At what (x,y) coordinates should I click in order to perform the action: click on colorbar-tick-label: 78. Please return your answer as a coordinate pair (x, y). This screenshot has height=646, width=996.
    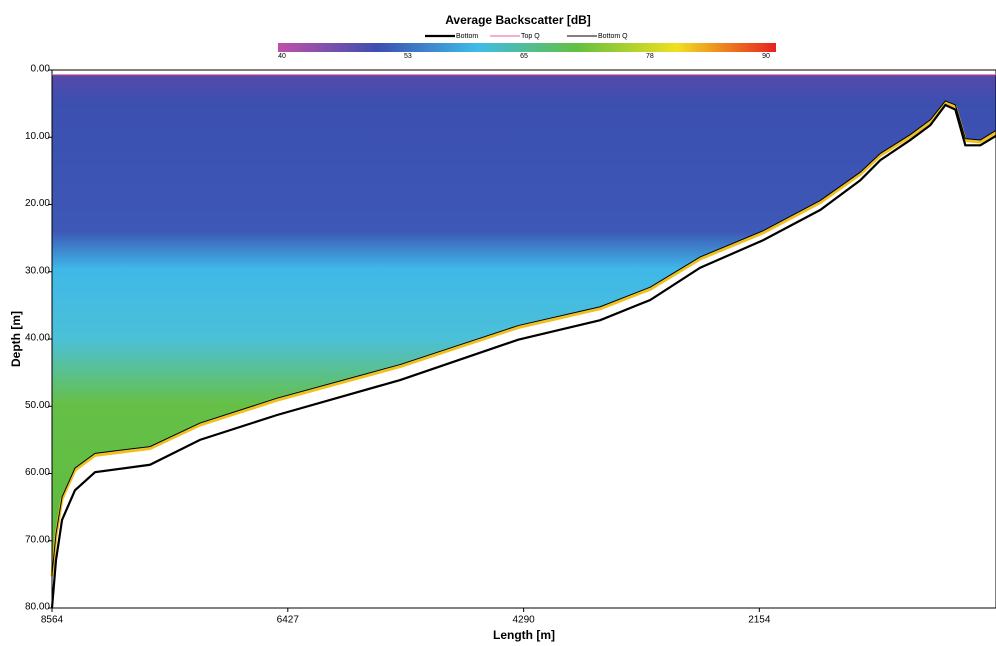
    Looking at the image, I should click on (650, 56).